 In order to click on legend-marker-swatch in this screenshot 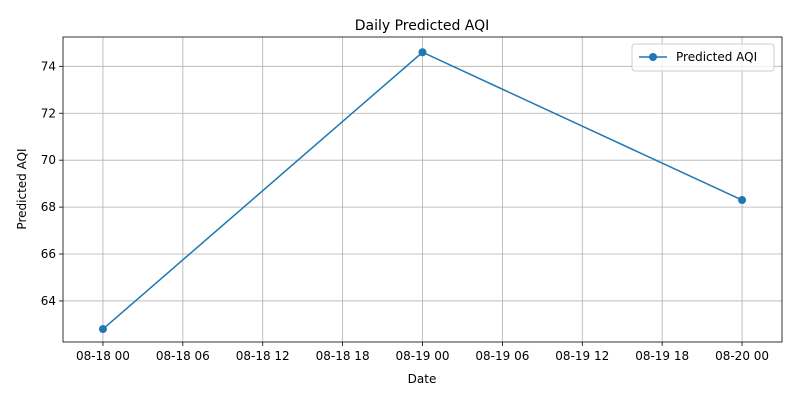, I will do `click(653, 57)`.